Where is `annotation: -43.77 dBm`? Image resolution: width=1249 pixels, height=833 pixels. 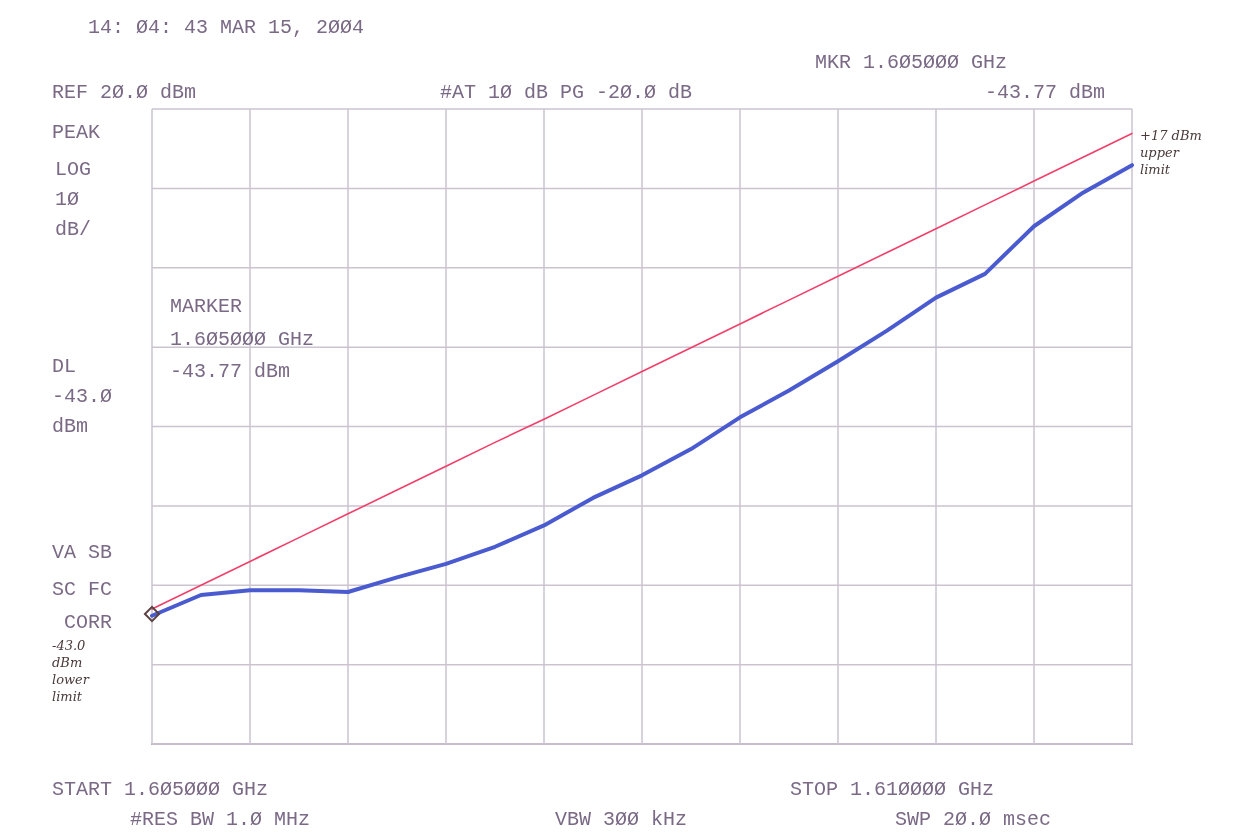 annotation: -43.77 dBm is located at coordinates (230, 371).